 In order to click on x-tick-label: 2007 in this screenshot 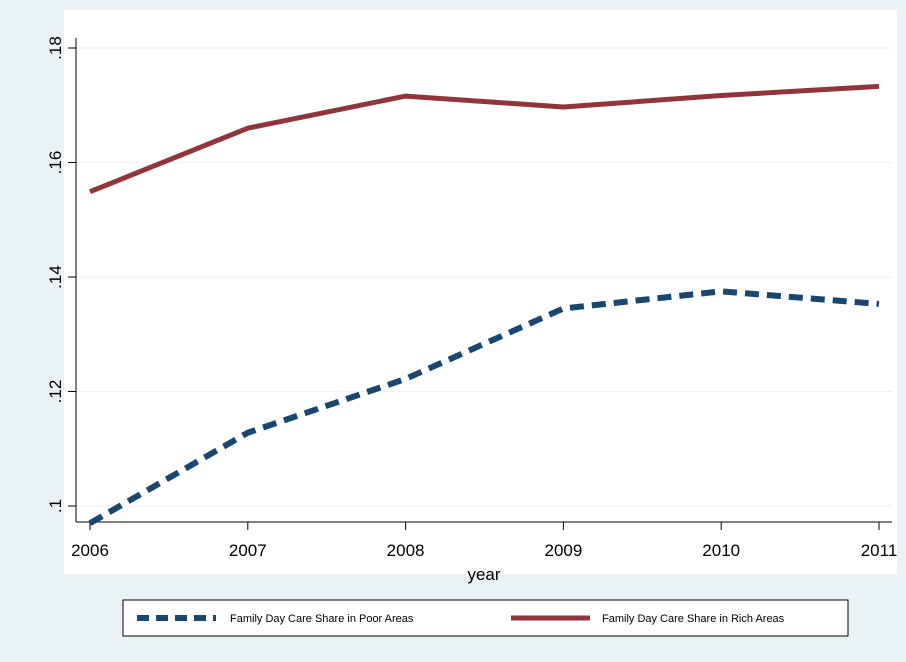, I will do `click(248, 550)`.